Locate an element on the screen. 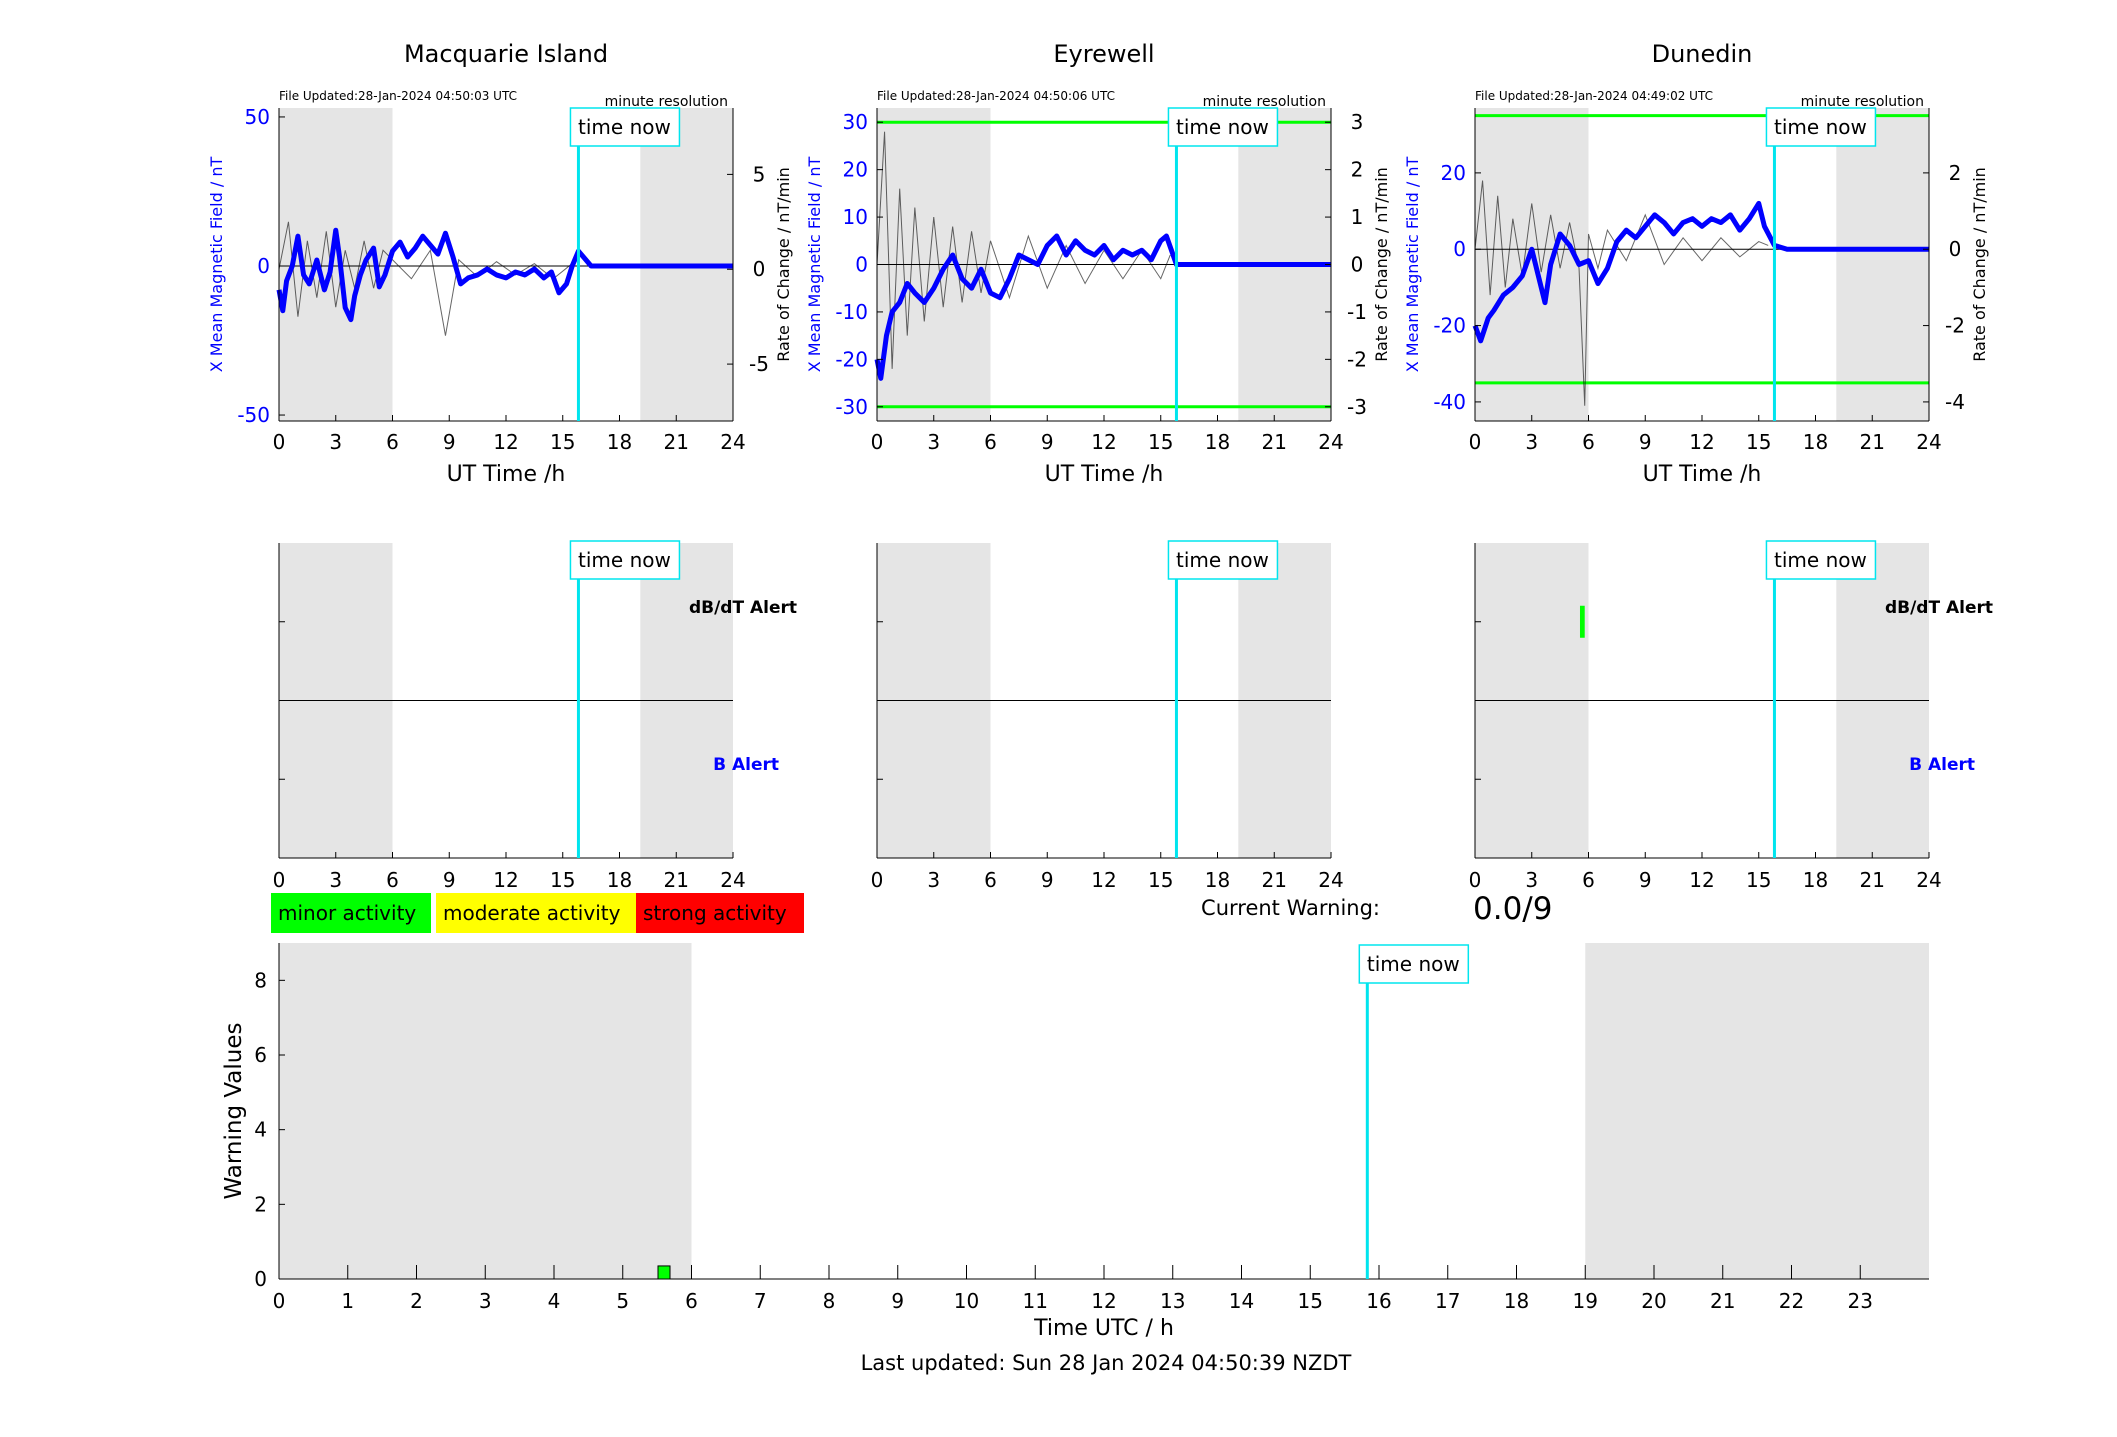 The height and width of the screenshot is (1437, 2117). warning-value-mark is located at coordinates (664, 1272).